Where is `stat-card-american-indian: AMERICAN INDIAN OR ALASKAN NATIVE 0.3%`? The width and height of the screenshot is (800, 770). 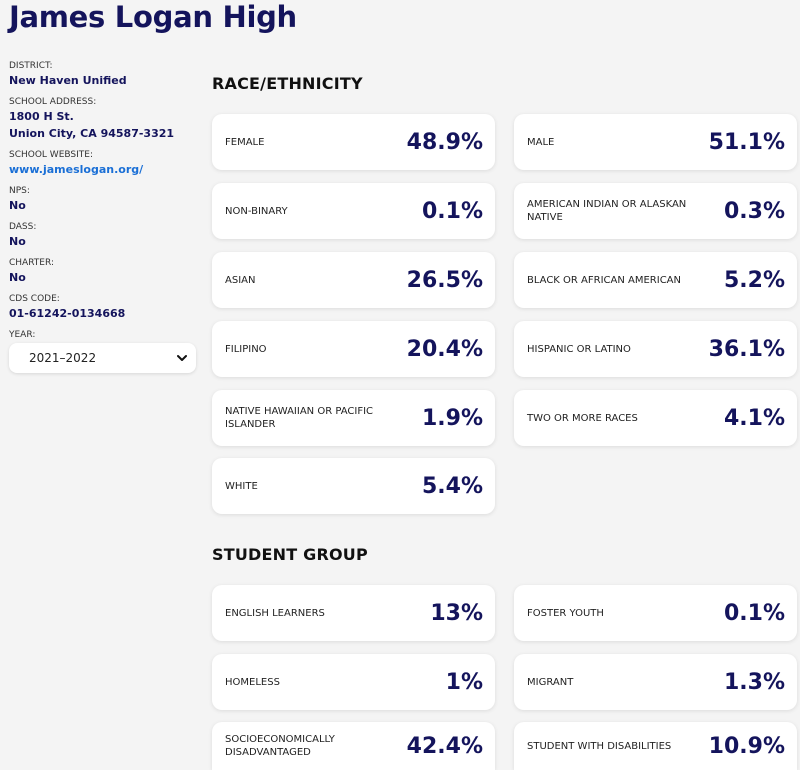
stat-card-american-indian: AMERICAN INDIAN OR ALASKAN NATIVE 0.3% is located at coordinates (655, 211).